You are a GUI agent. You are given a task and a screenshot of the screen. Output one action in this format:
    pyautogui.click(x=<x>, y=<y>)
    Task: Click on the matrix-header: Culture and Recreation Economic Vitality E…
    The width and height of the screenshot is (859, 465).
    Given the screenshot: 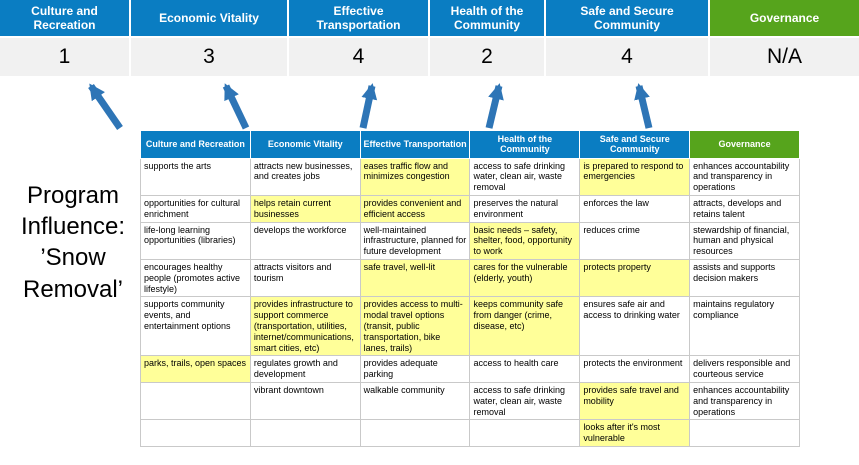 What is the action you would take?
    pyautogui.click(x=470, y=144)
    